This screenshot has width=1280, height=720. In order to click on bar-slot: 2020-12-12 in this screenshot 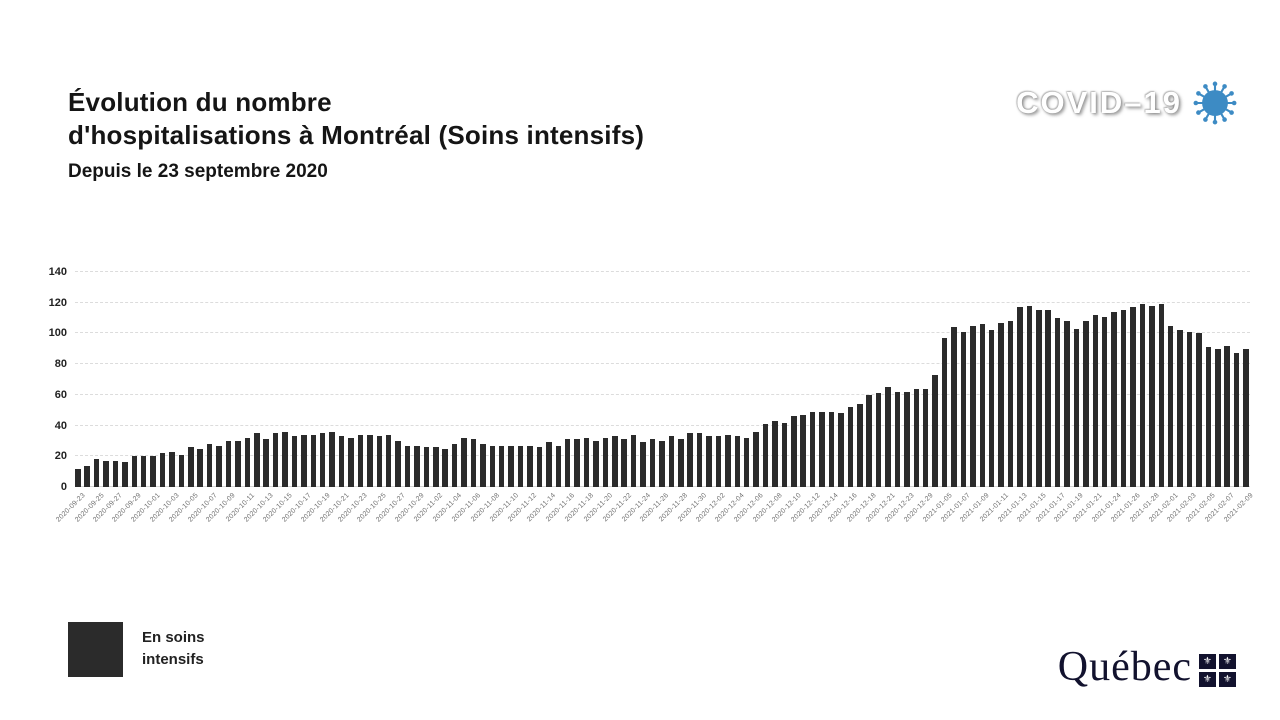, I will do `click(805, 398)`.